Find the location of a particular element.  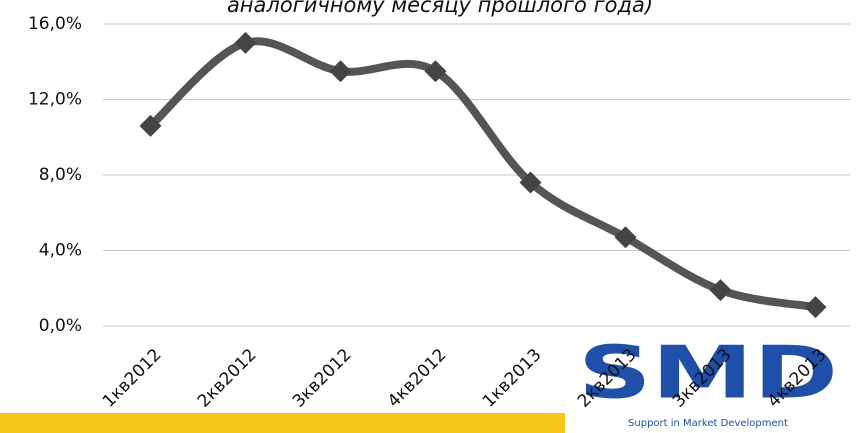

x-tick-label: 1кв2013 is located at coordinates (512, 378).